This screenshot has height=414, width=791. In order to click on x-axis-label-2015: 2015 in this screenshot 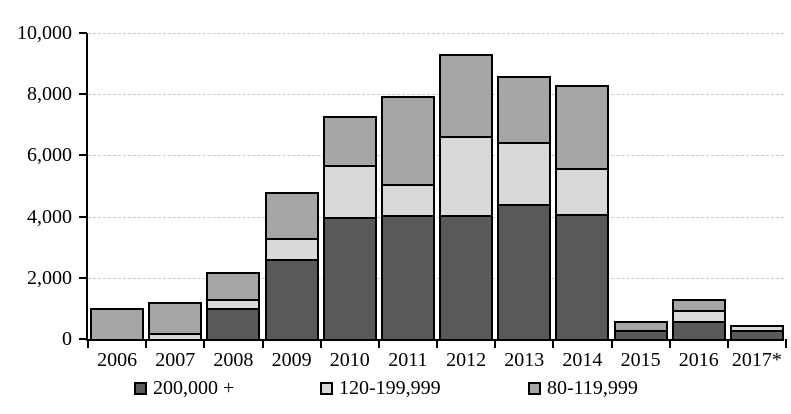, I will do `click(640, 360)`.